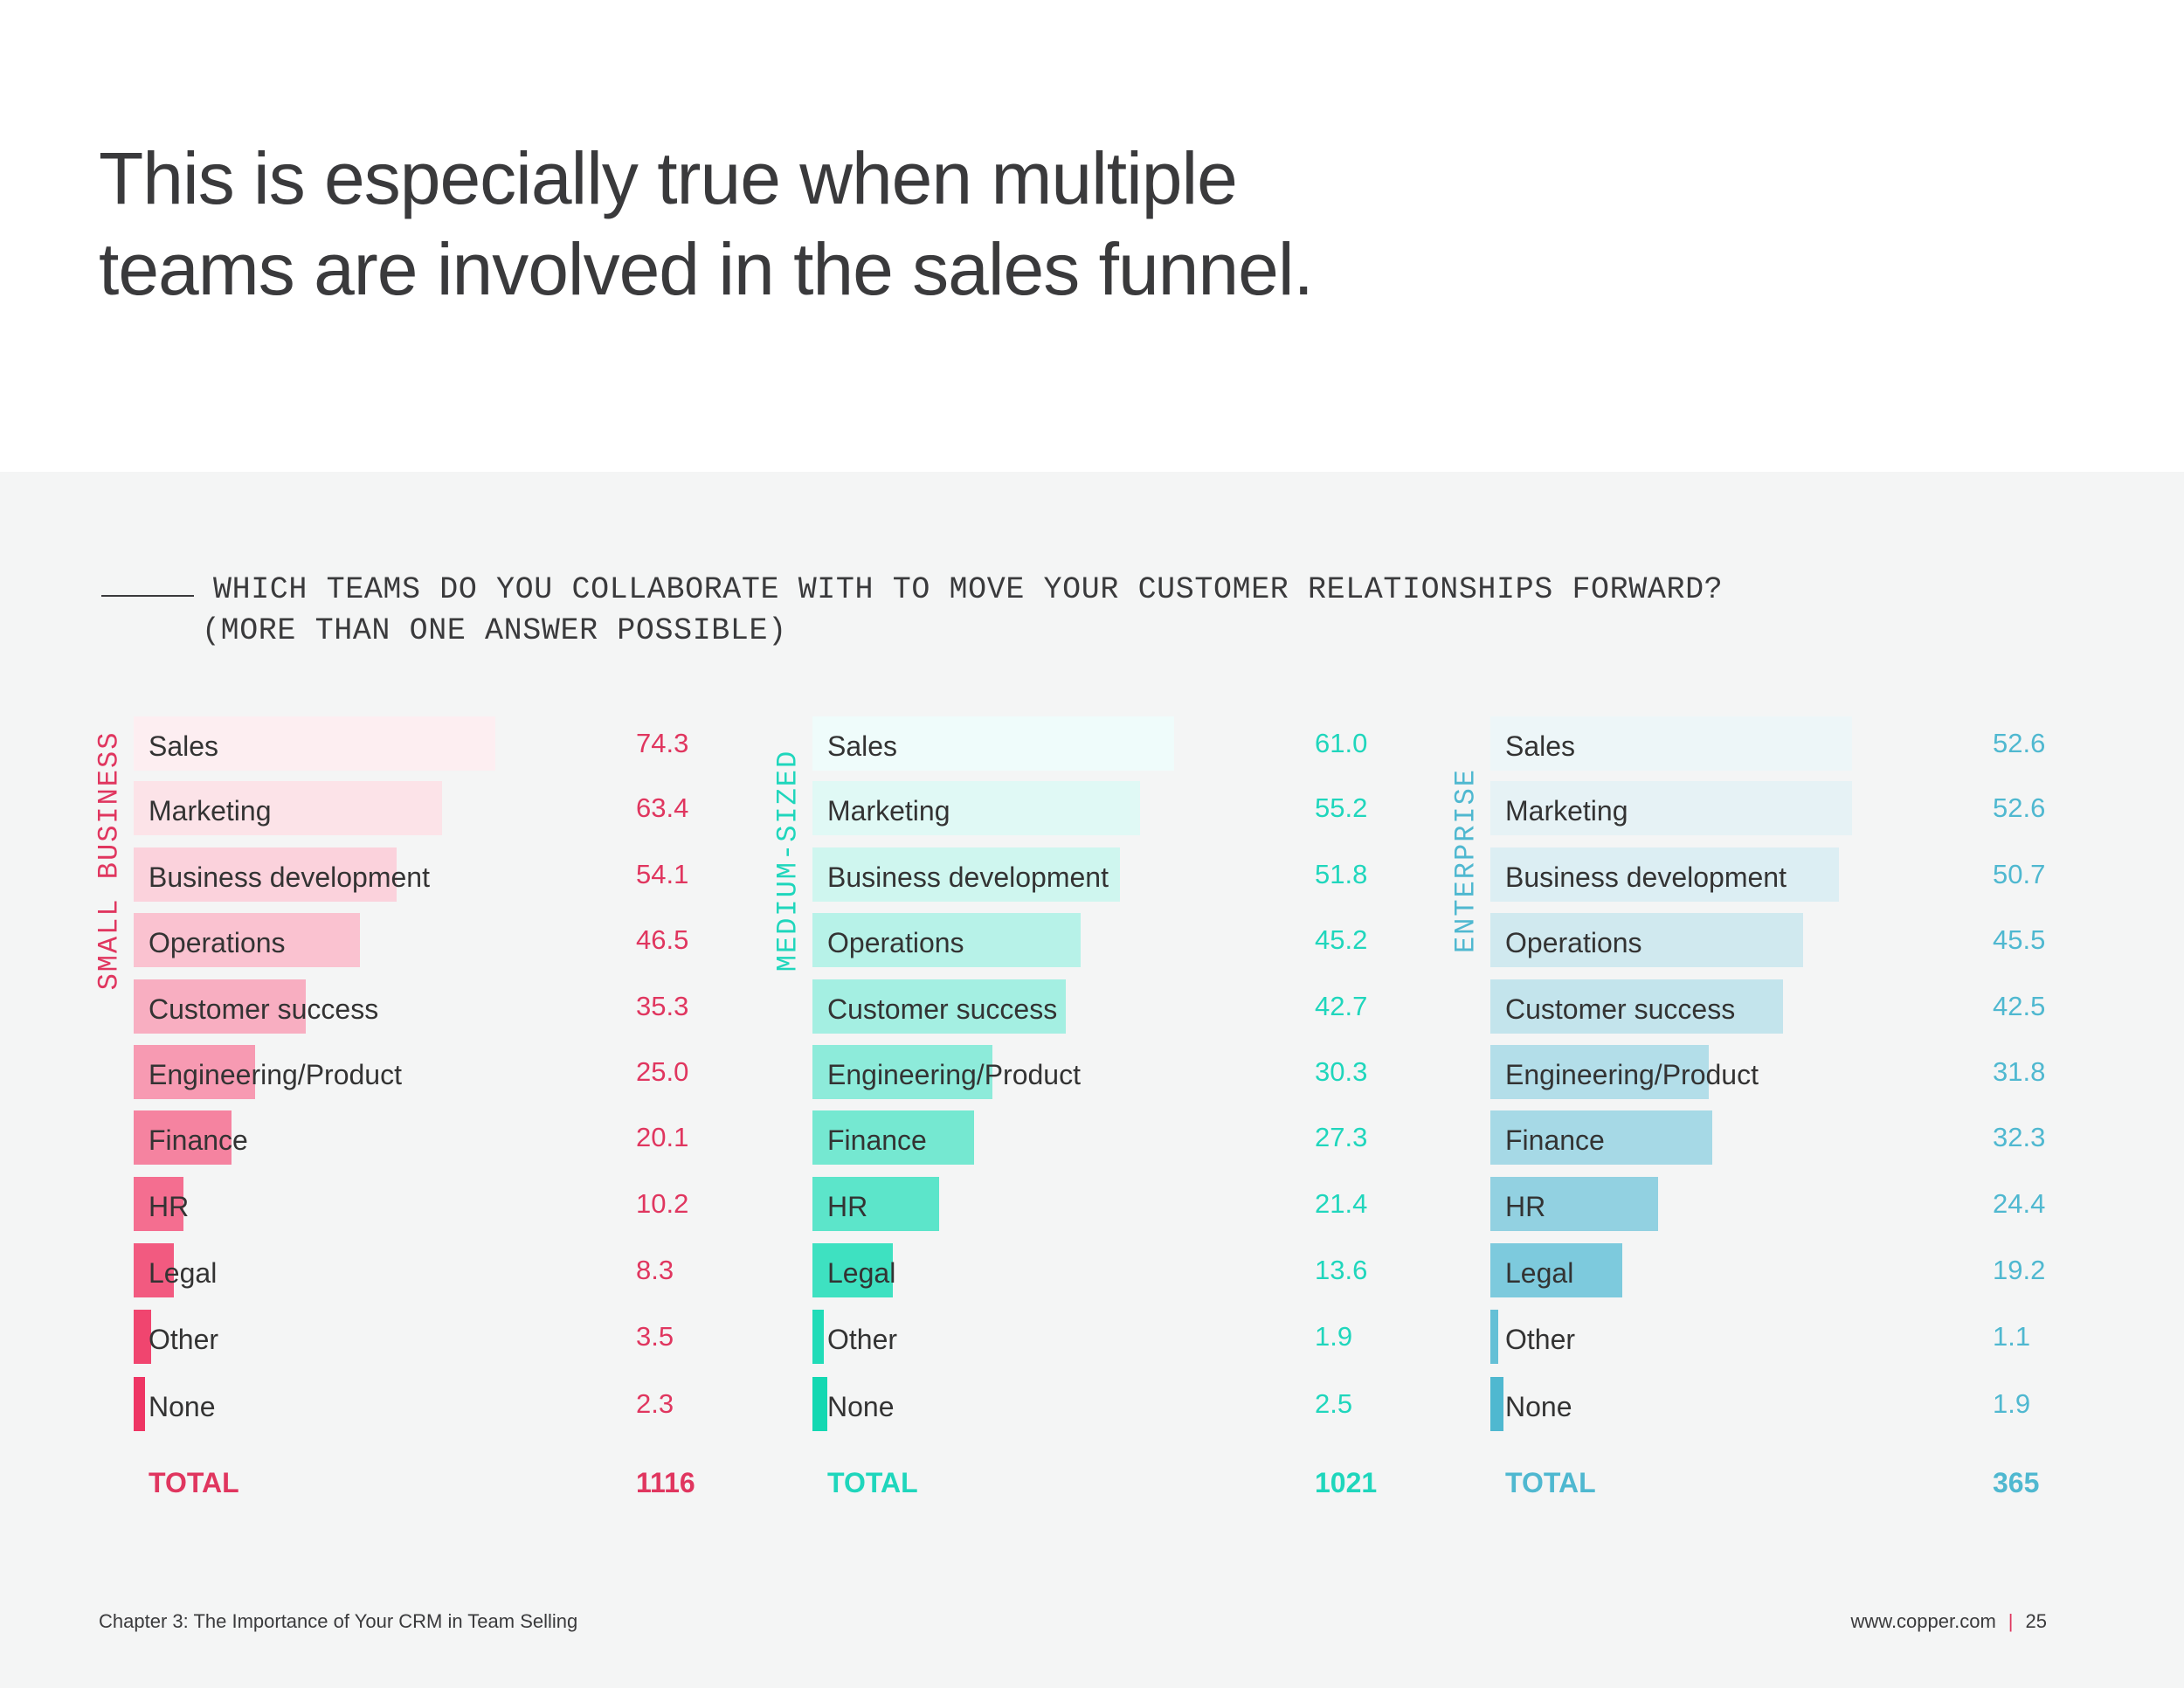 Image resolution: width=2184 pixels, height=1688 pixels. I want to click on bar-row: Customer success 35.3, so click(466, 1006).